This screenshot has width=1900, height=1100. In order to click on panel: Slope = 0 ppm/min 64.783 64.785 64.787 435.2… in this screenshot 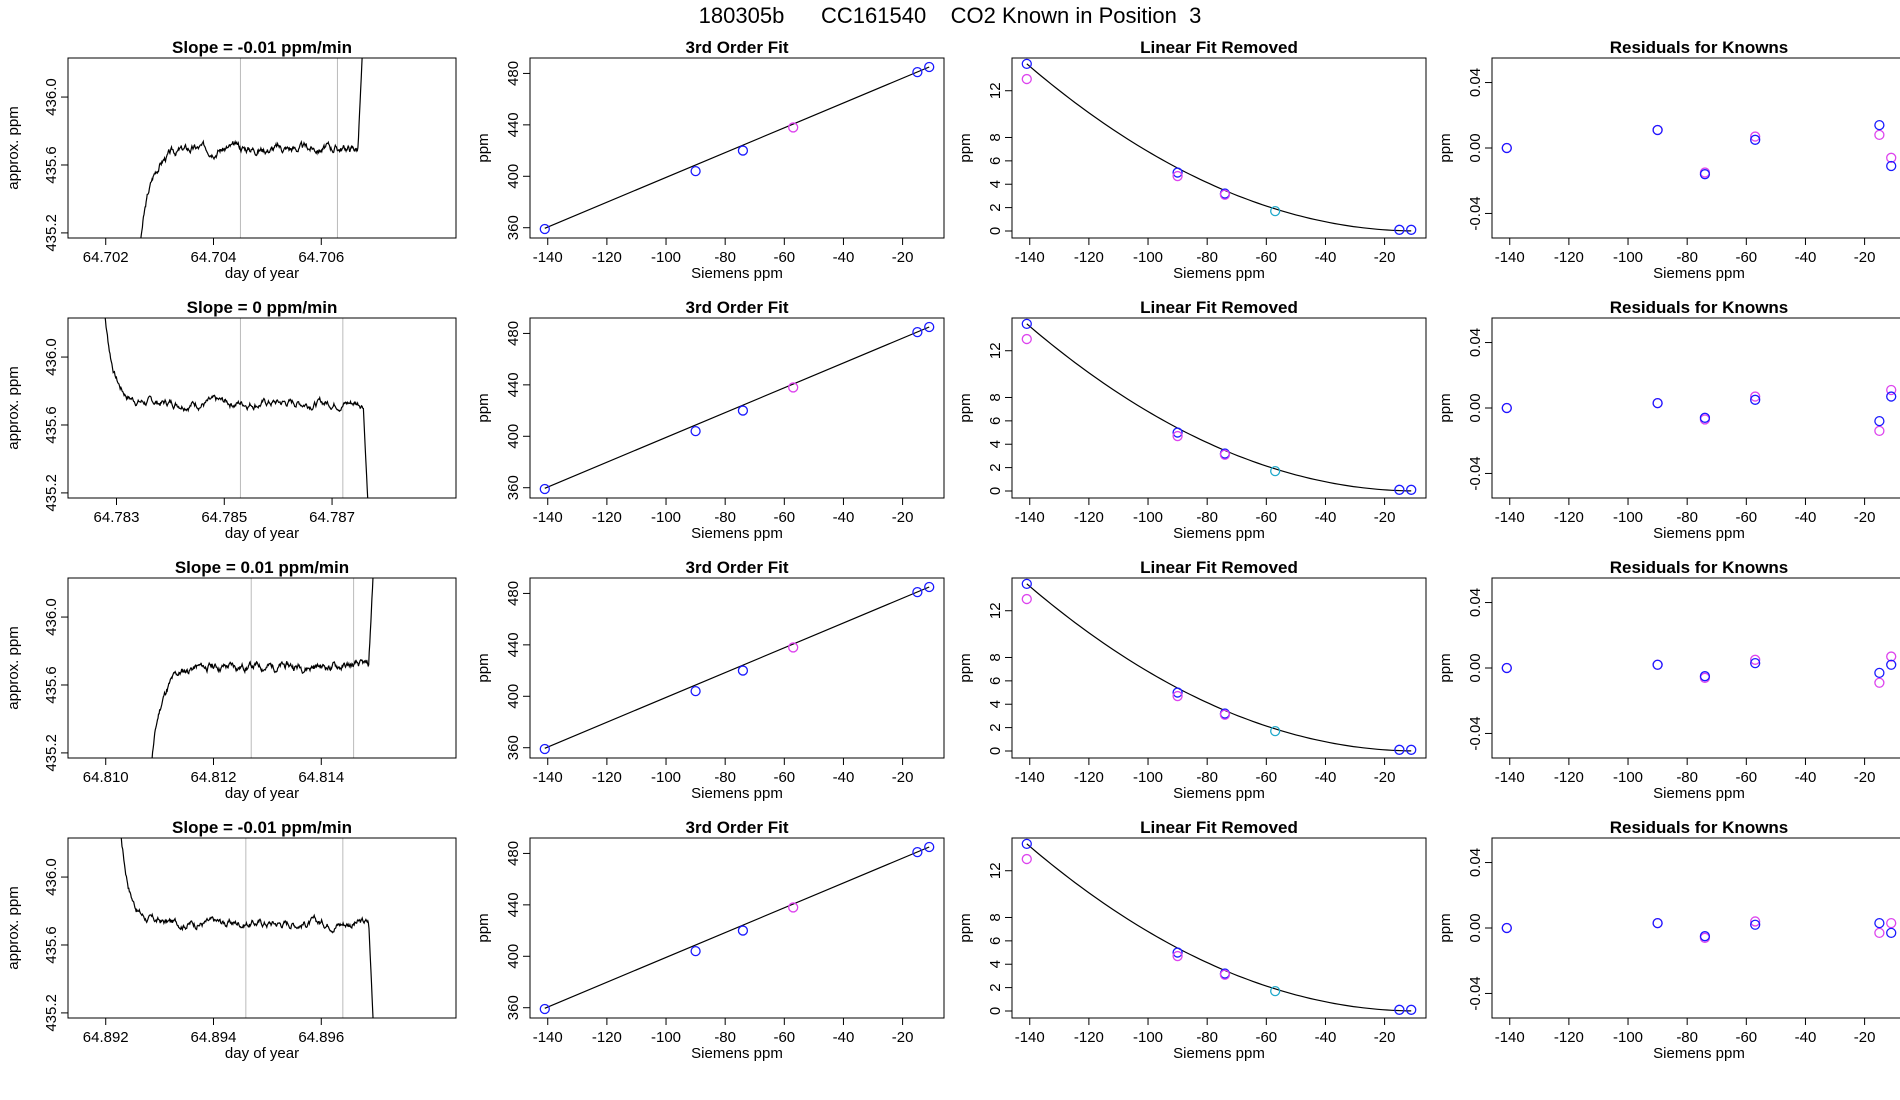, I will do `click(231, 420)`.